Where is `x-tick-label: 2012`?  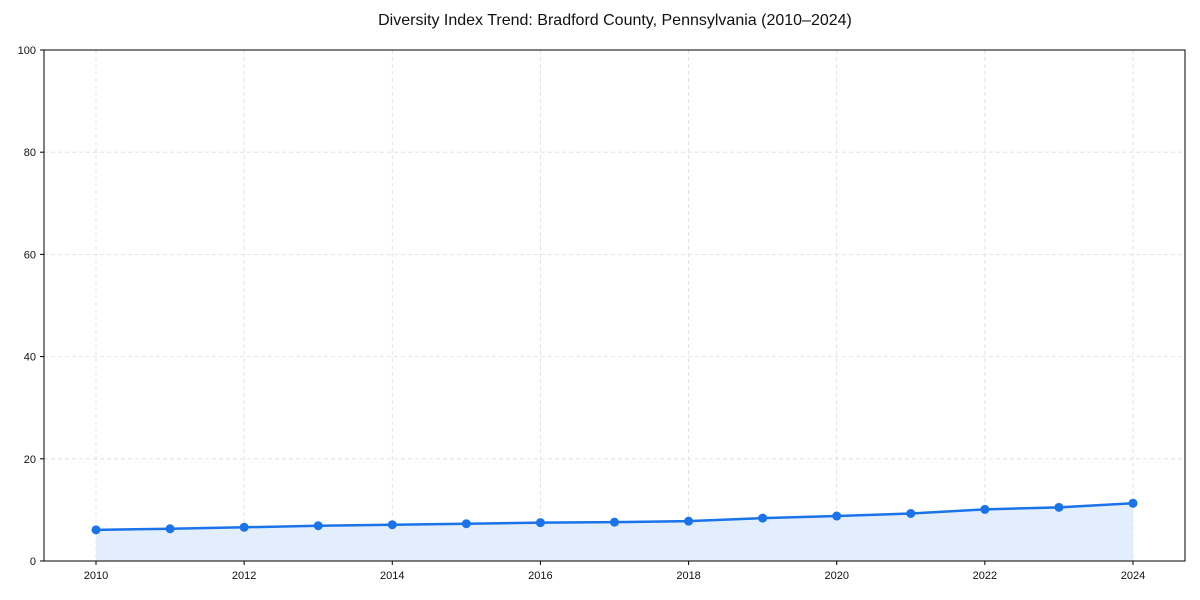 x-tick-label: 2012 is located at coordinates (244, 576).